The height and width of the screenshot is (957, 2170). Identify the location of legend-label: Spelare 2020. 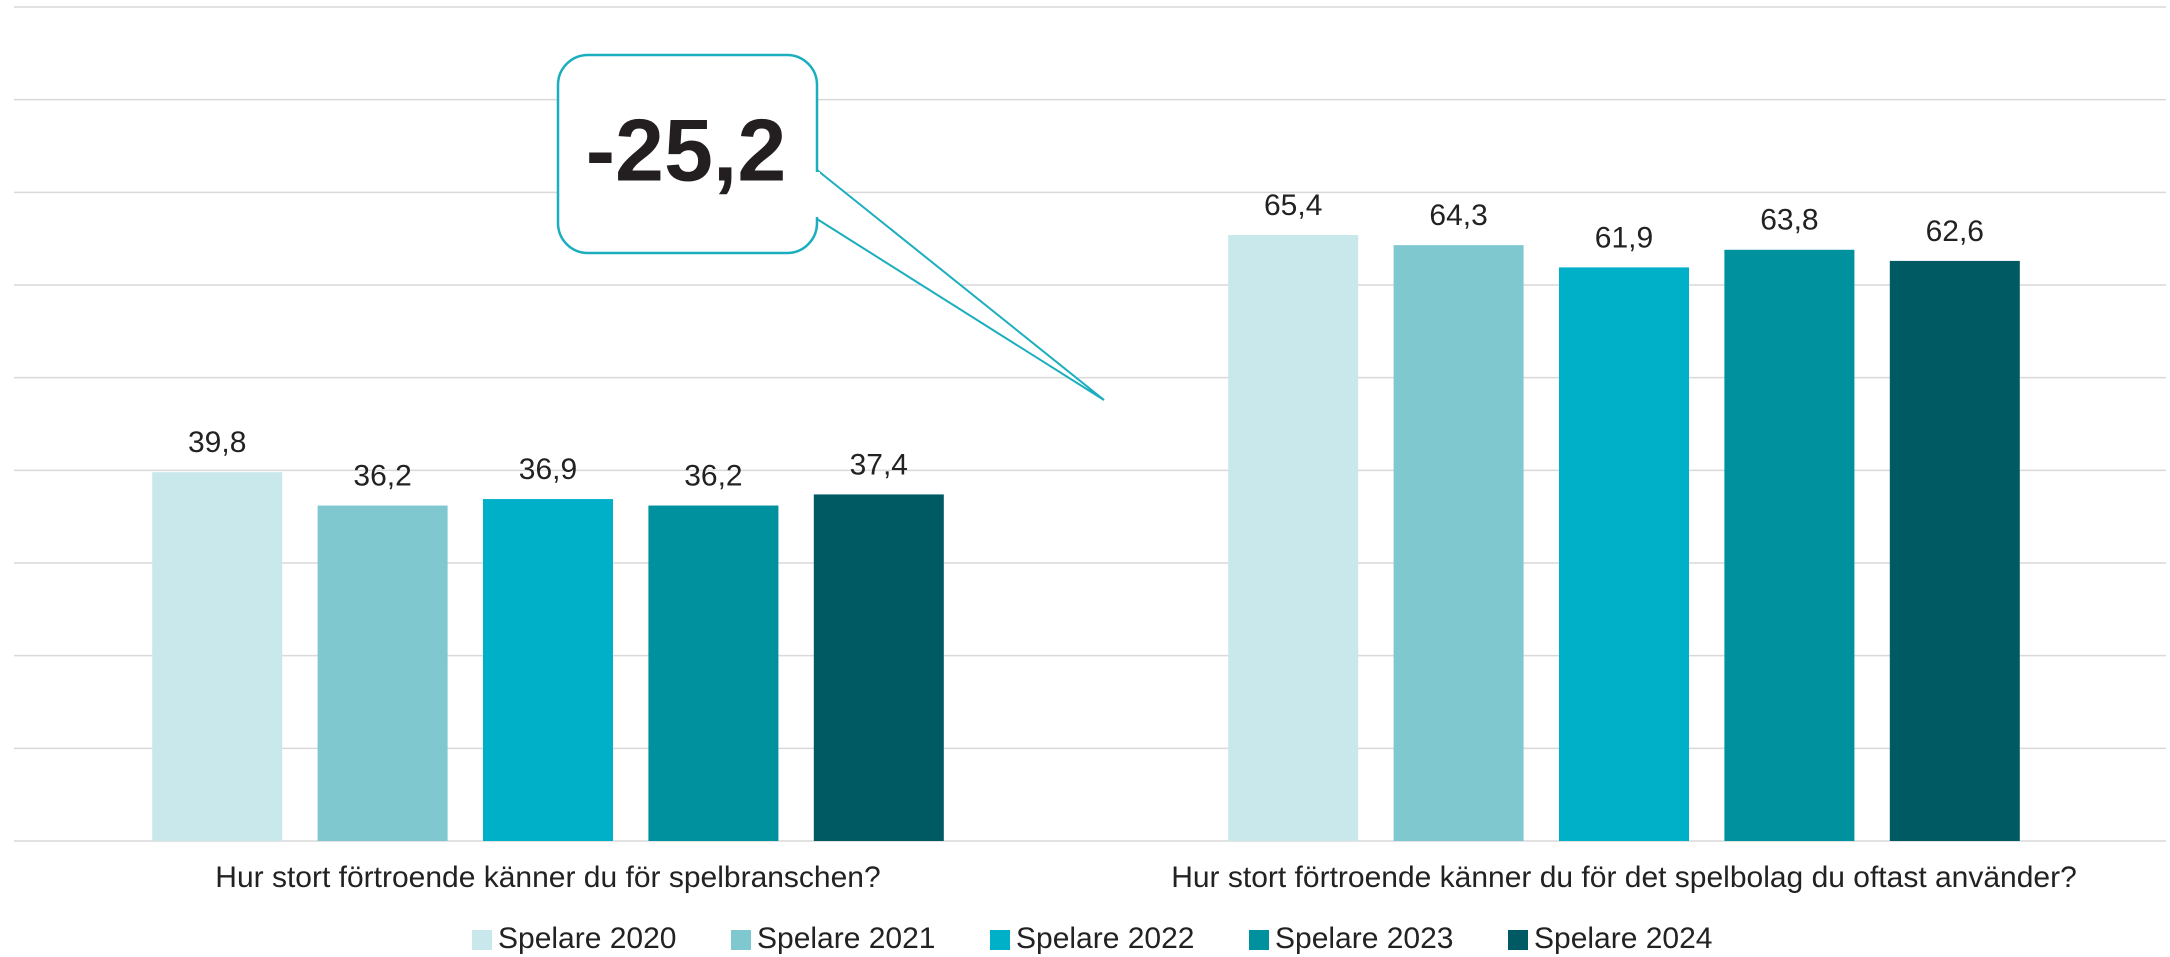
(587, 938).